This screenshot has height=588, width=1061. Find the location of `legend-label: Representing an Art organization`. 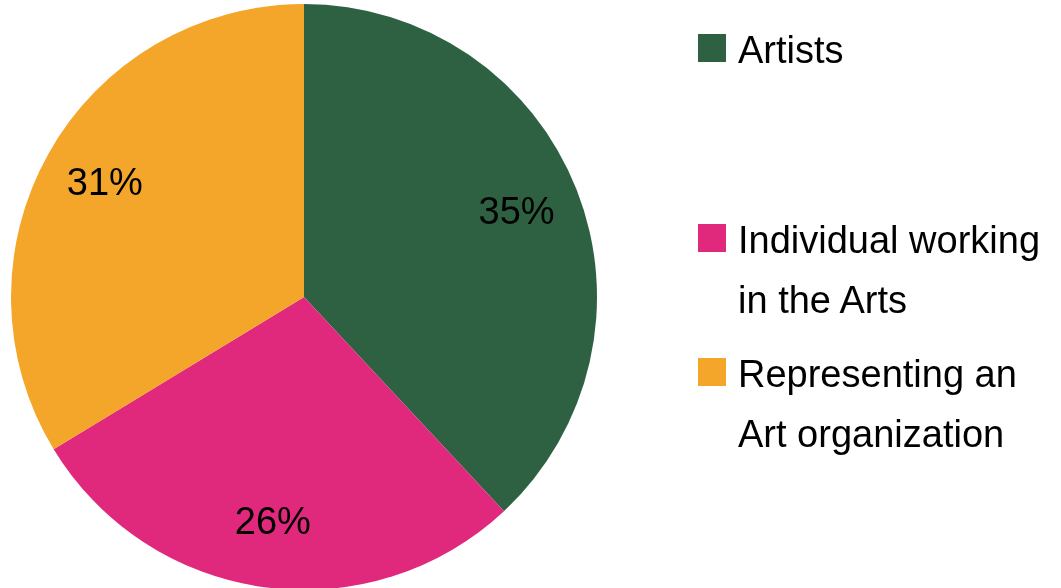

legend-label: Representing an Art organization is located at coordinates (878, 404).